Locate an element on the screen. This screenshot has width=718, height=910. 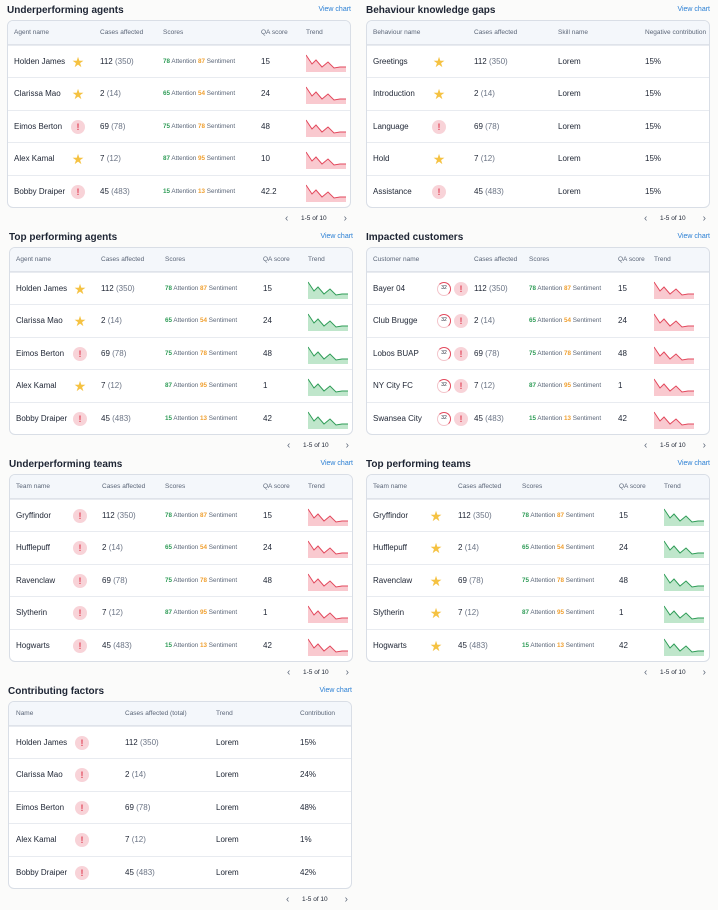
contribution: 24% is located at coordinates (308, 775).